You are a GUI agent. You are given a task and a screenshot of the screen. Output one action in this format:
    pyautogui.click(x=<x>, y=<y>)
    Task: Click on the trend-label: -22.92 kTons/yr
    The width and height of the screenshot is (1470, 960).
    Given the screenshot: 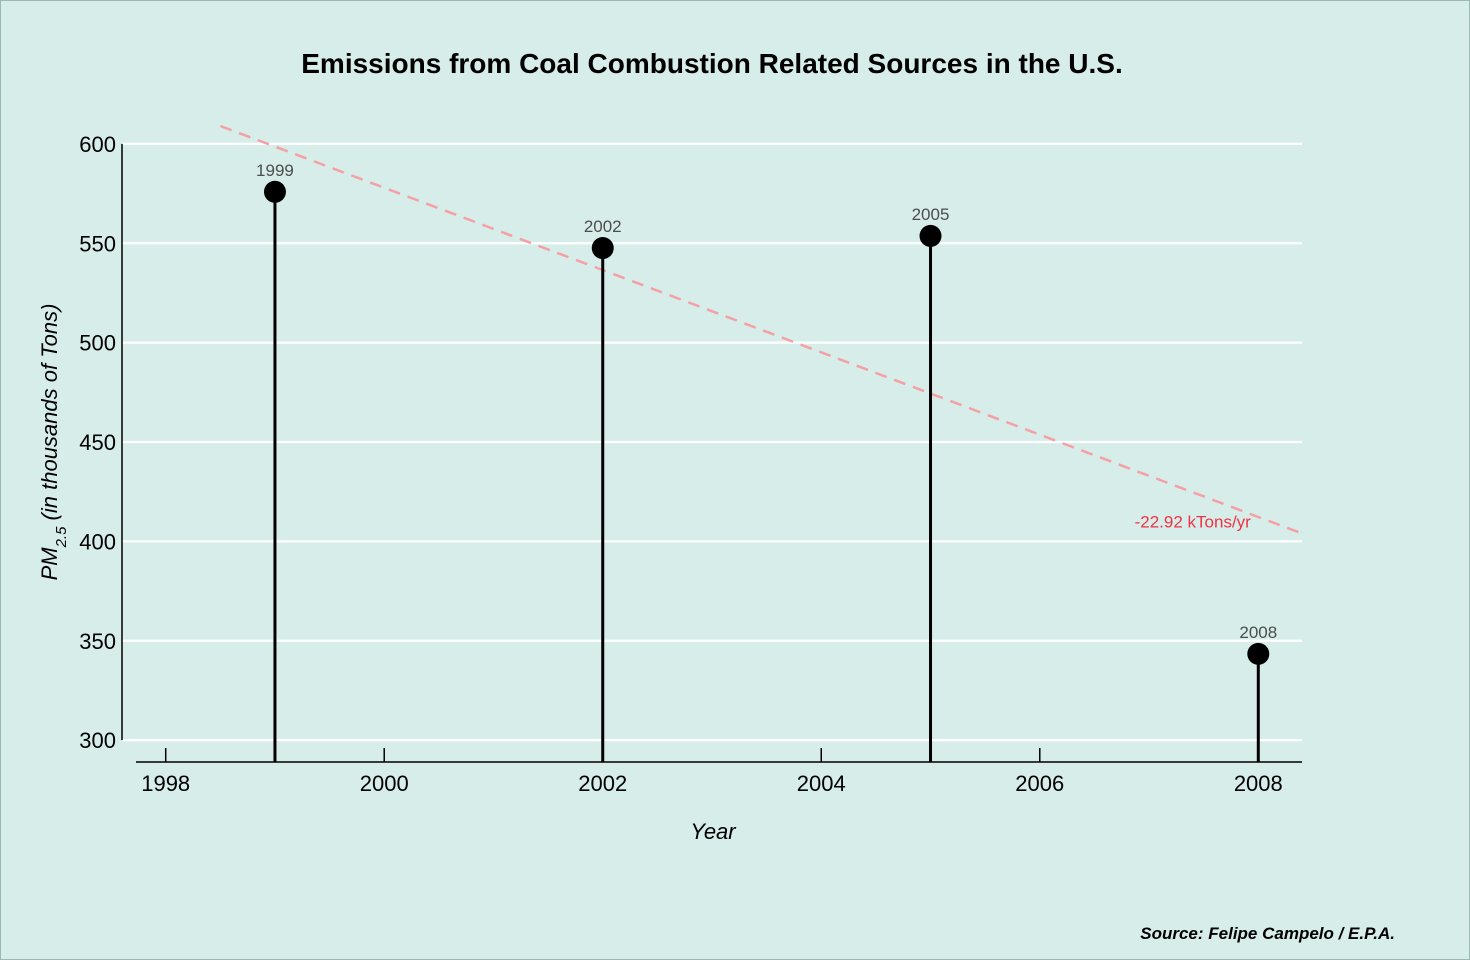 What is the action you would take?
    pyautogui.click(x=1193, y=522)
    